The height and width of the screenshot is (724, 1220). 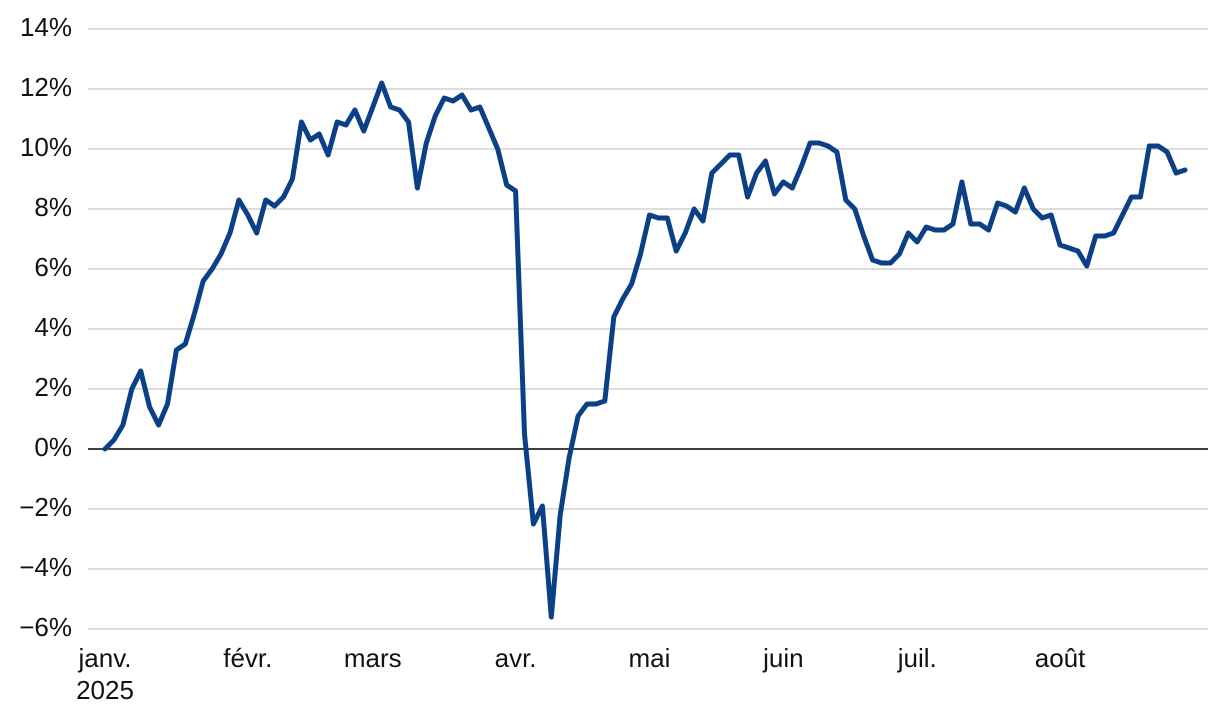 I want to click on x-tick-label: mai, so click(x=650, y=658).